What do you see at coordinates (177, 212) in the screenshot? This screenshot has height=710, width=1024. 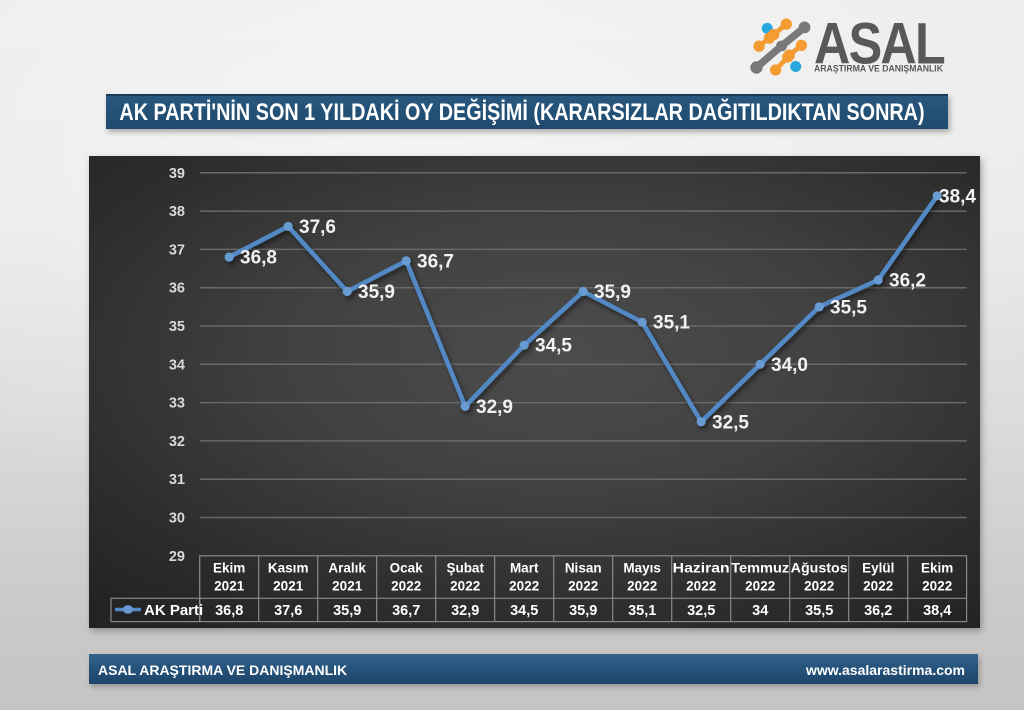 I see `svg-text: 38` at bounding box center [177, 212].